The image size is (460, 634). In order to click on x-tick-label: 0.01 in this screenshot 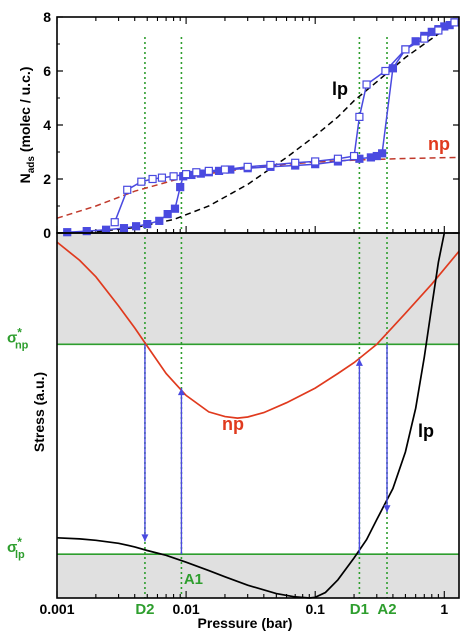, I will do `click(185, 609)`.